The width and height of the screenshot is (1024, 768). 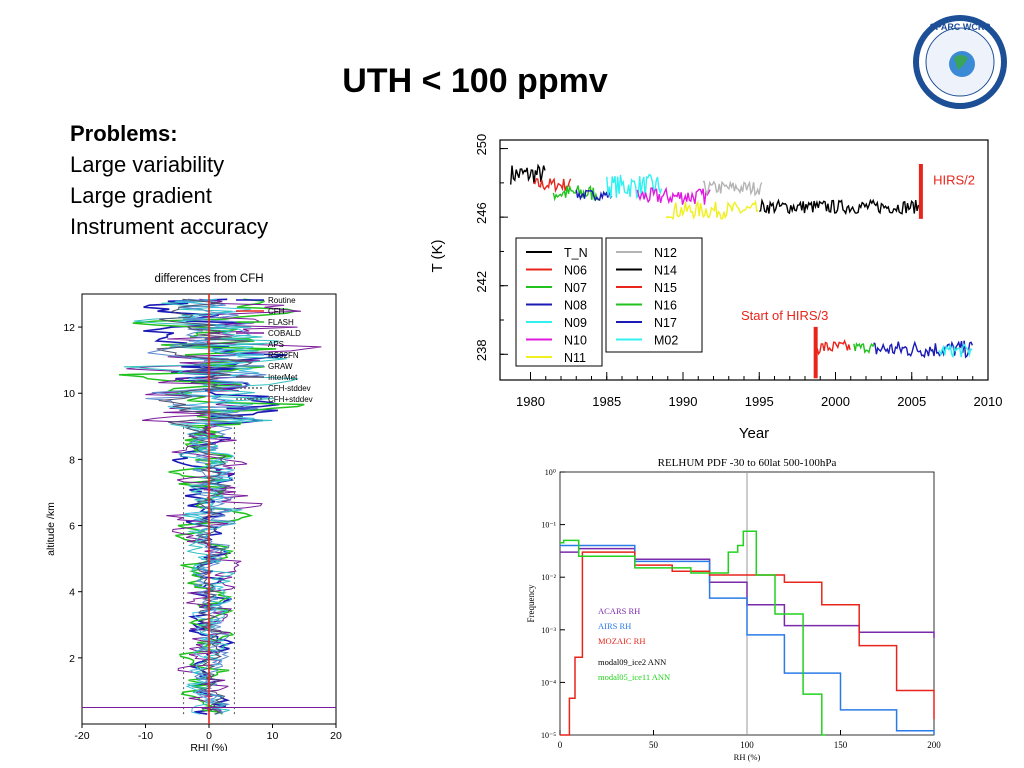 I want to click on x-tick-label: 2005, so click(x=911, y=401).